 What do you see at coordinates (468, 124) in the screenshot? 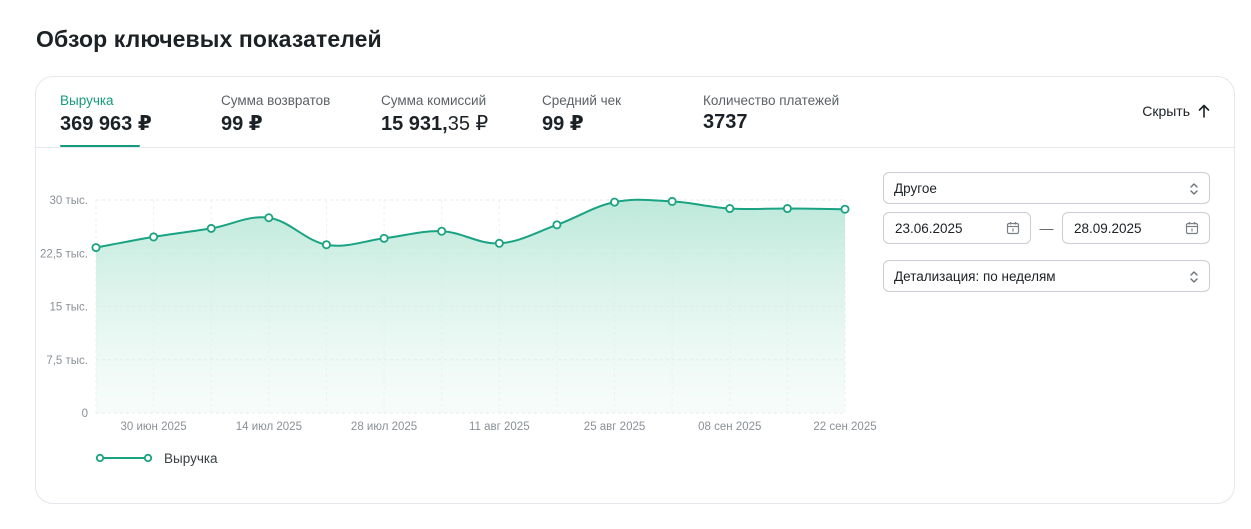
I see `metric-value-decimal: 35 ₽` at bounding box center [468, 124].